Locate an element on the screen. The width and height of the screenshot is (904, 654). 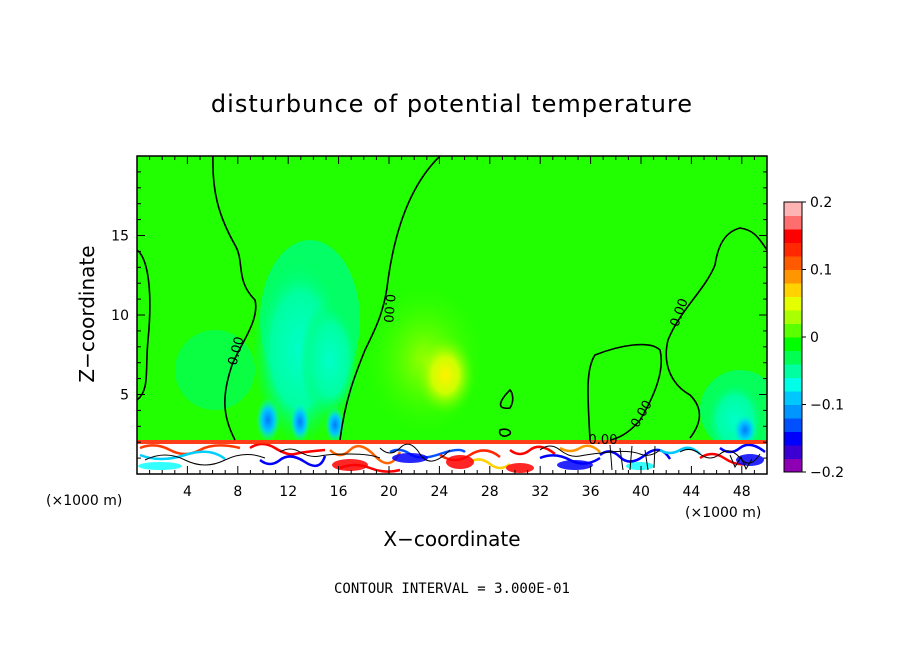
y-tick-label: 5 is located at coordinates (124, 396).